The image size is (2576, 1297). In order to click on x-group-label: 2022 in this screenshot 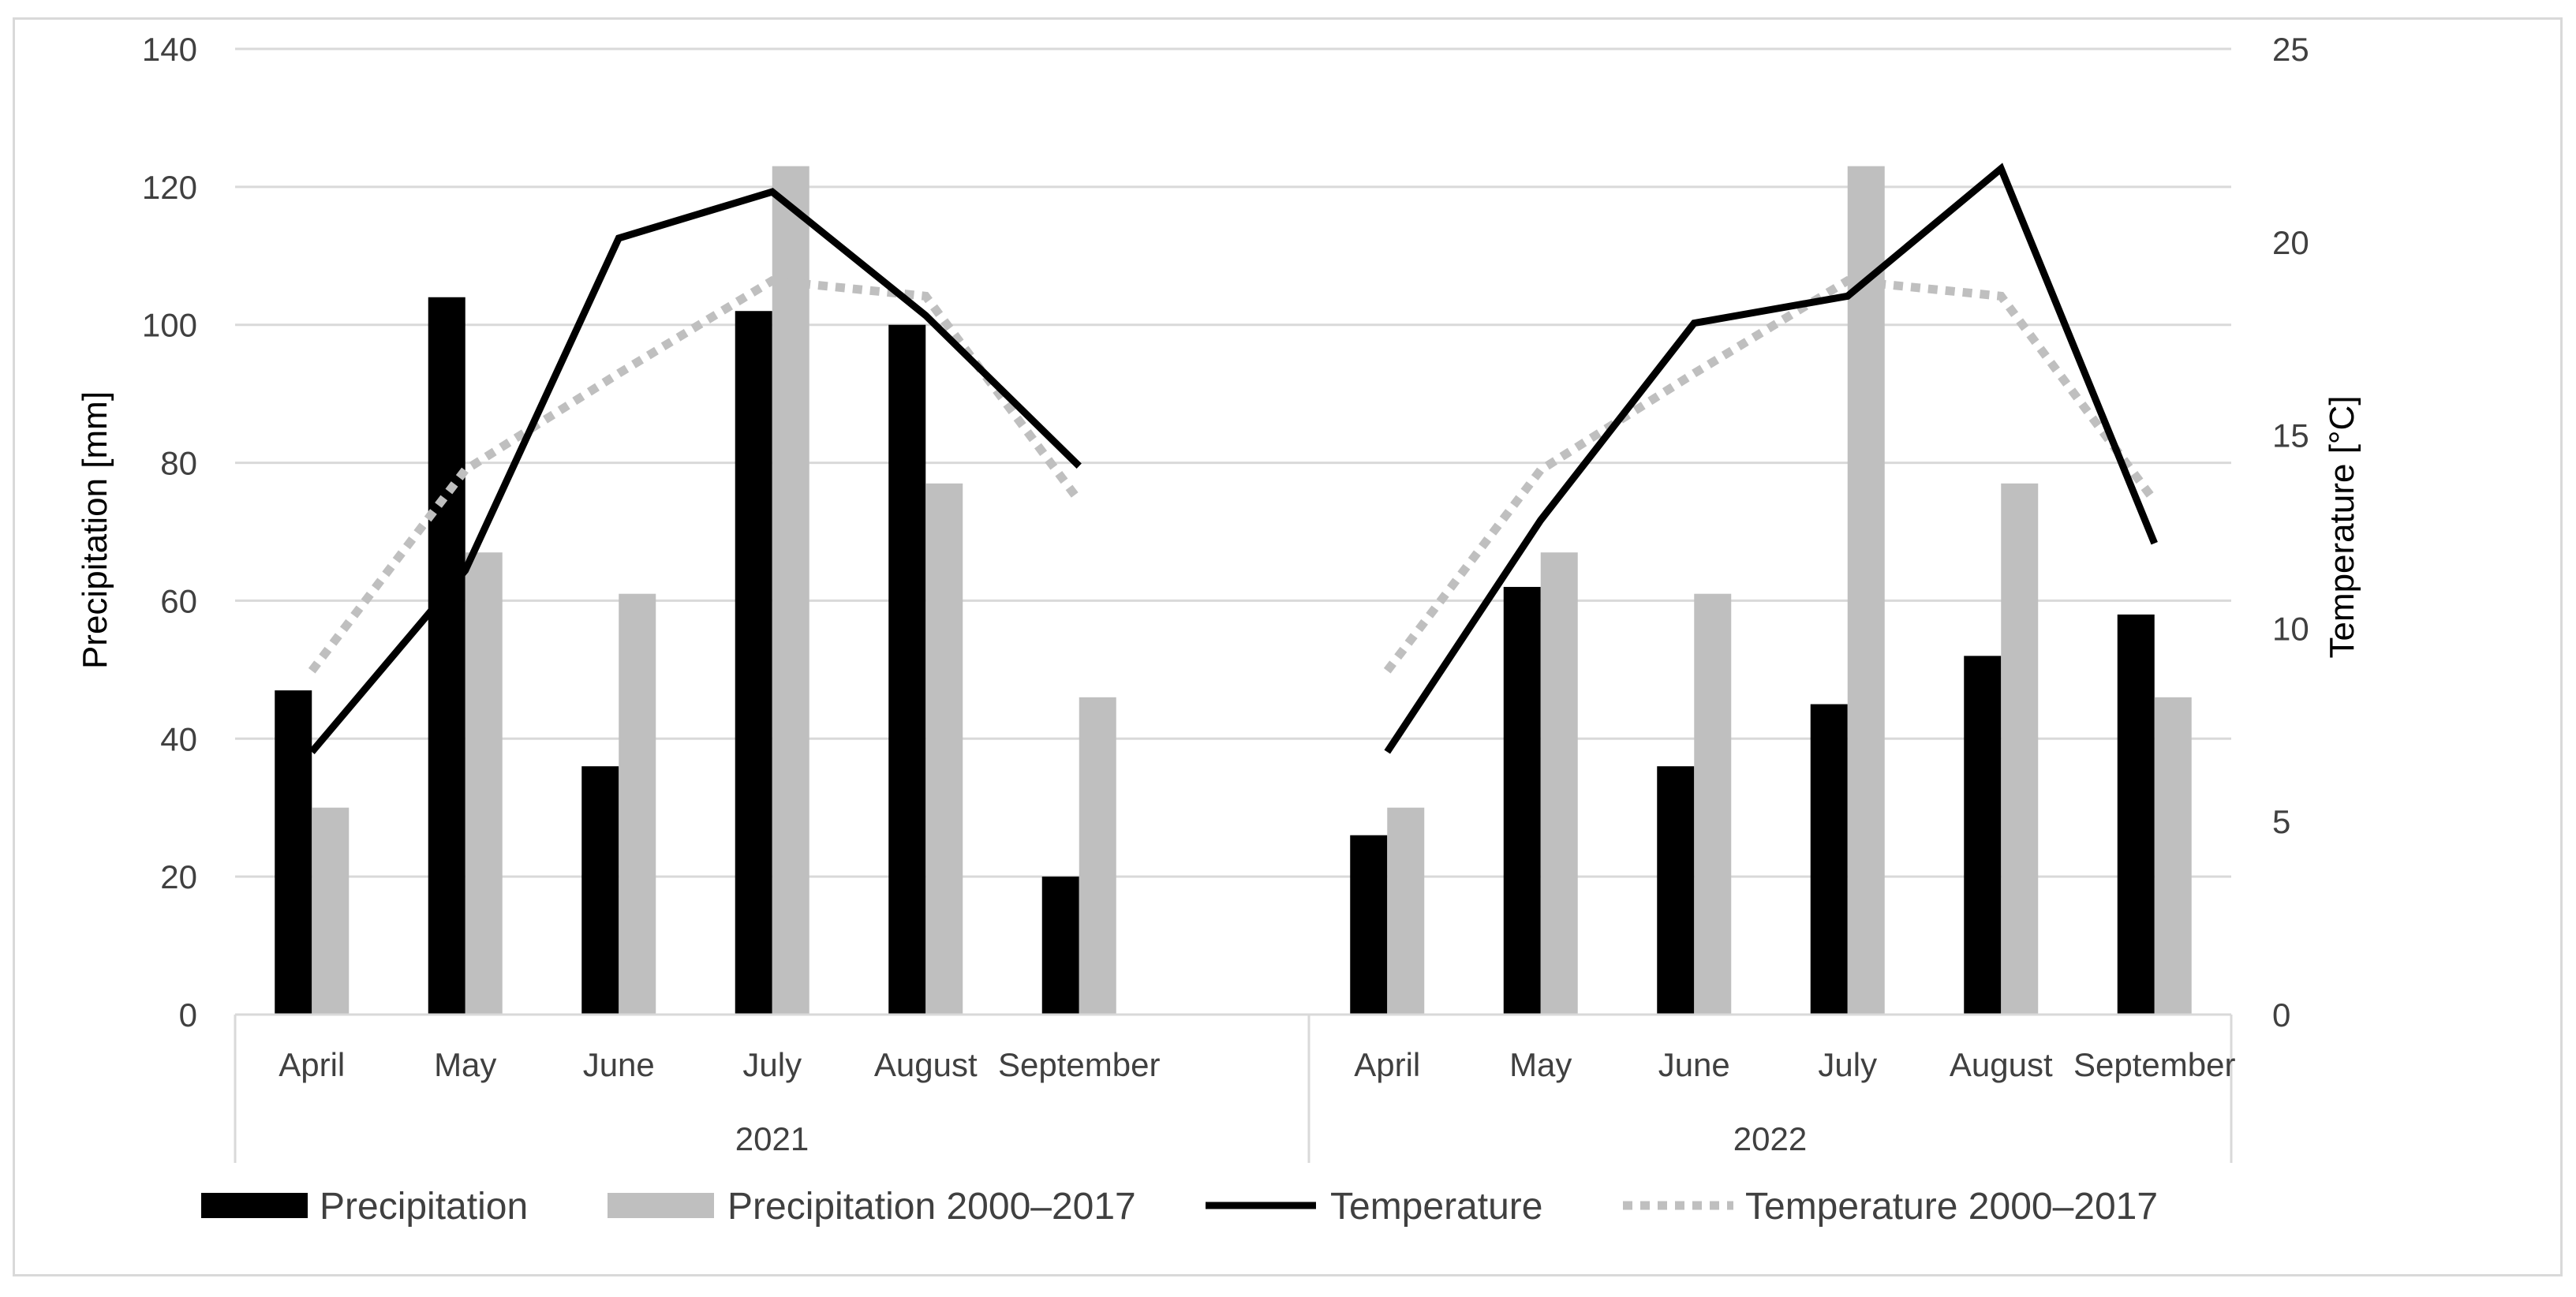, I will do `click(1770, 1138)`.